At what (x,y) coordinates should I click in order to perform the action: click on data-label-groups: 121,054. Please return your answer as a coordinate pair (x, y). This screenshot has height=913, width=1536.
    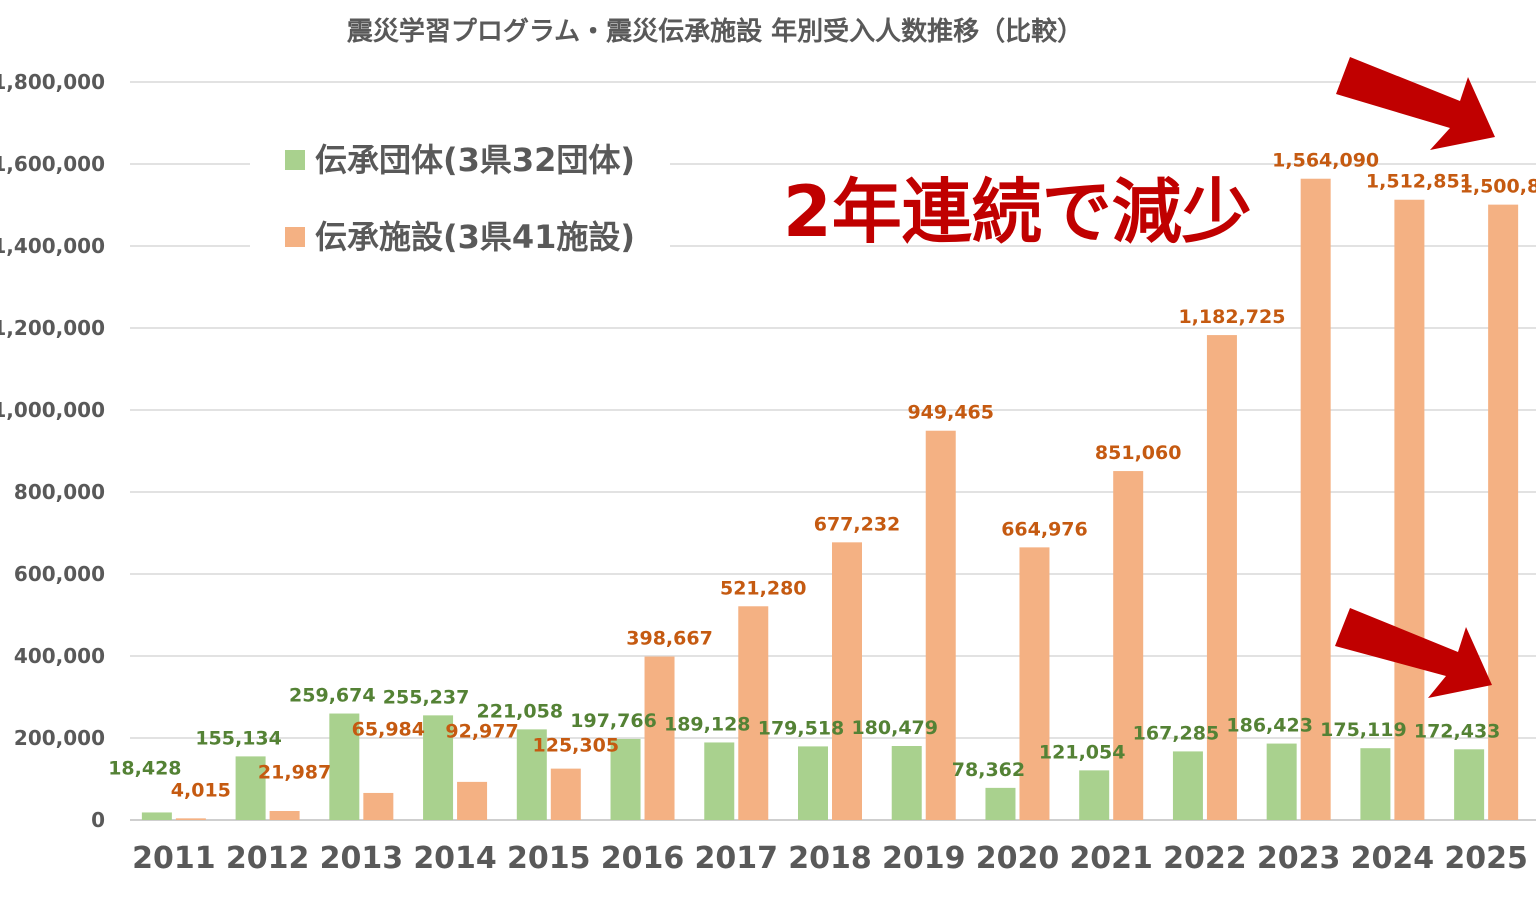
    Looking at the image, I should click on (1082, 752).